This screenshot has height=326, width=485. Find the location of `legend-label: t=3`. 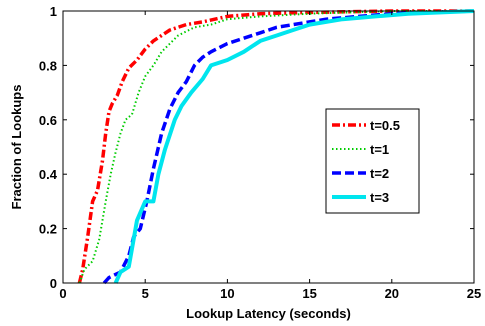

legend-label: t=3 is located at coordinates (379, 197).